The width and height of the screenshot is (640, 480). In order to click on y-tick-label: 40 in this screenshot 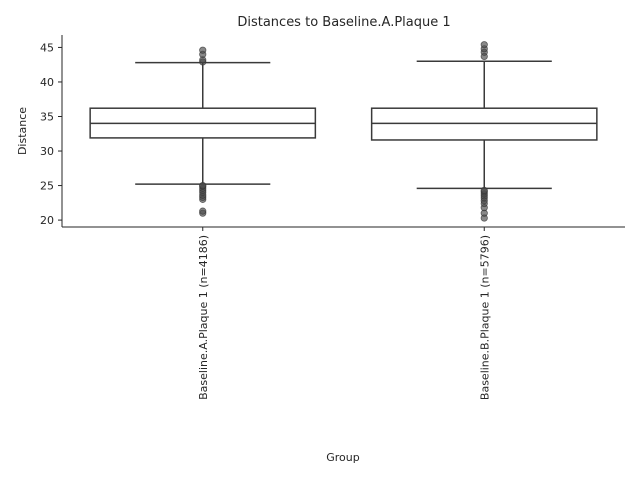, I will do `click(47, 82)`.